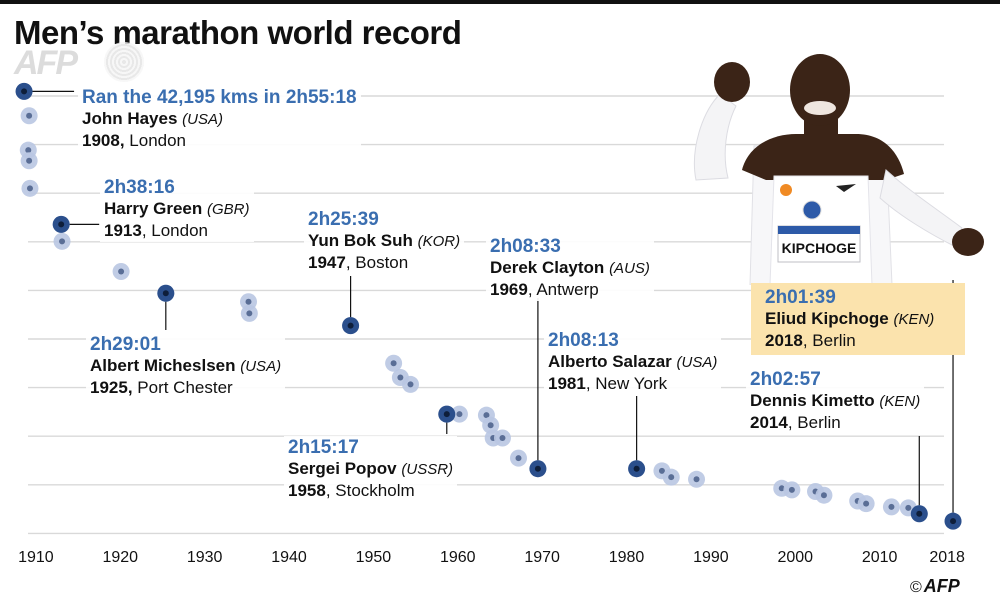  I want to click on athlete-photo: KIPCHOGE, so click(838, 169).